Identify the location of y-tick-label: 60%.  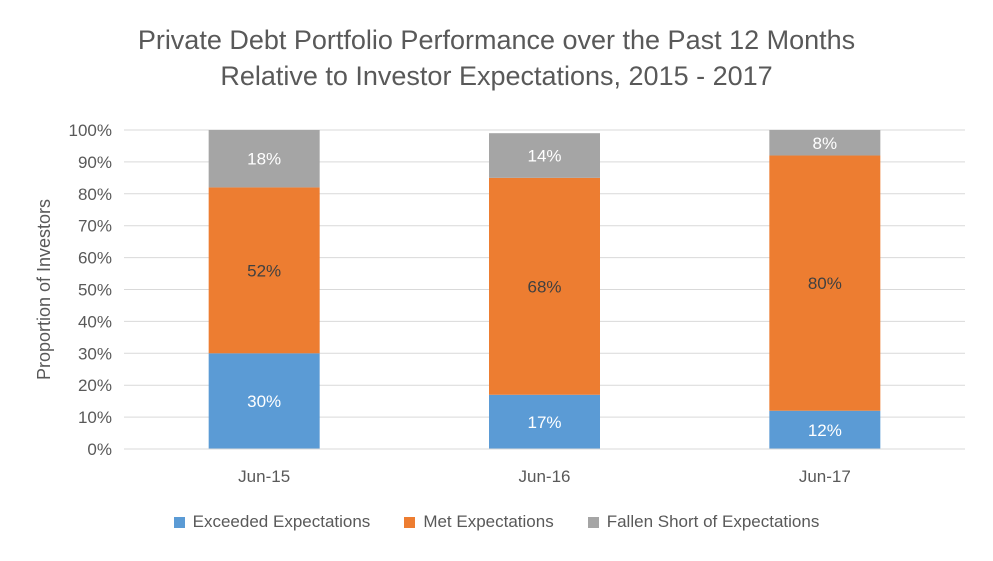
(95, 258).